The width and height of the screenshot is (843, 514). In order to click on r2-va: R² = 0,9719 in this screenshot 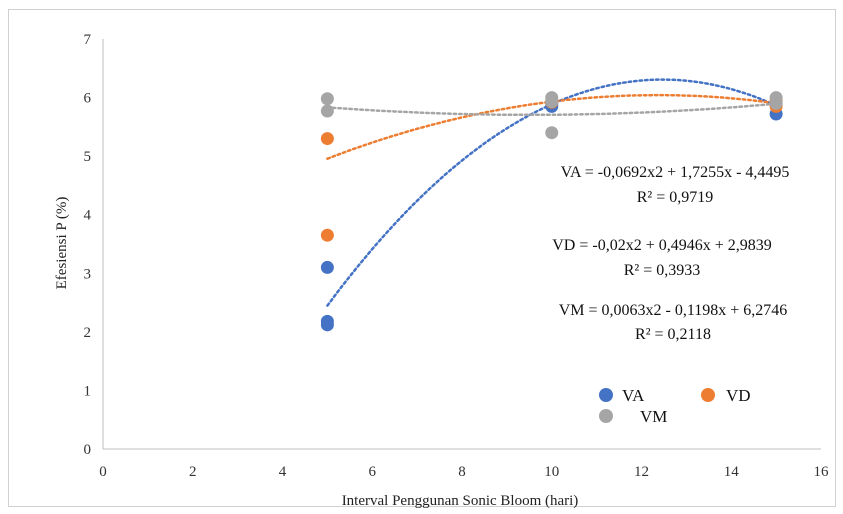, I will do `click(675, 197)`.